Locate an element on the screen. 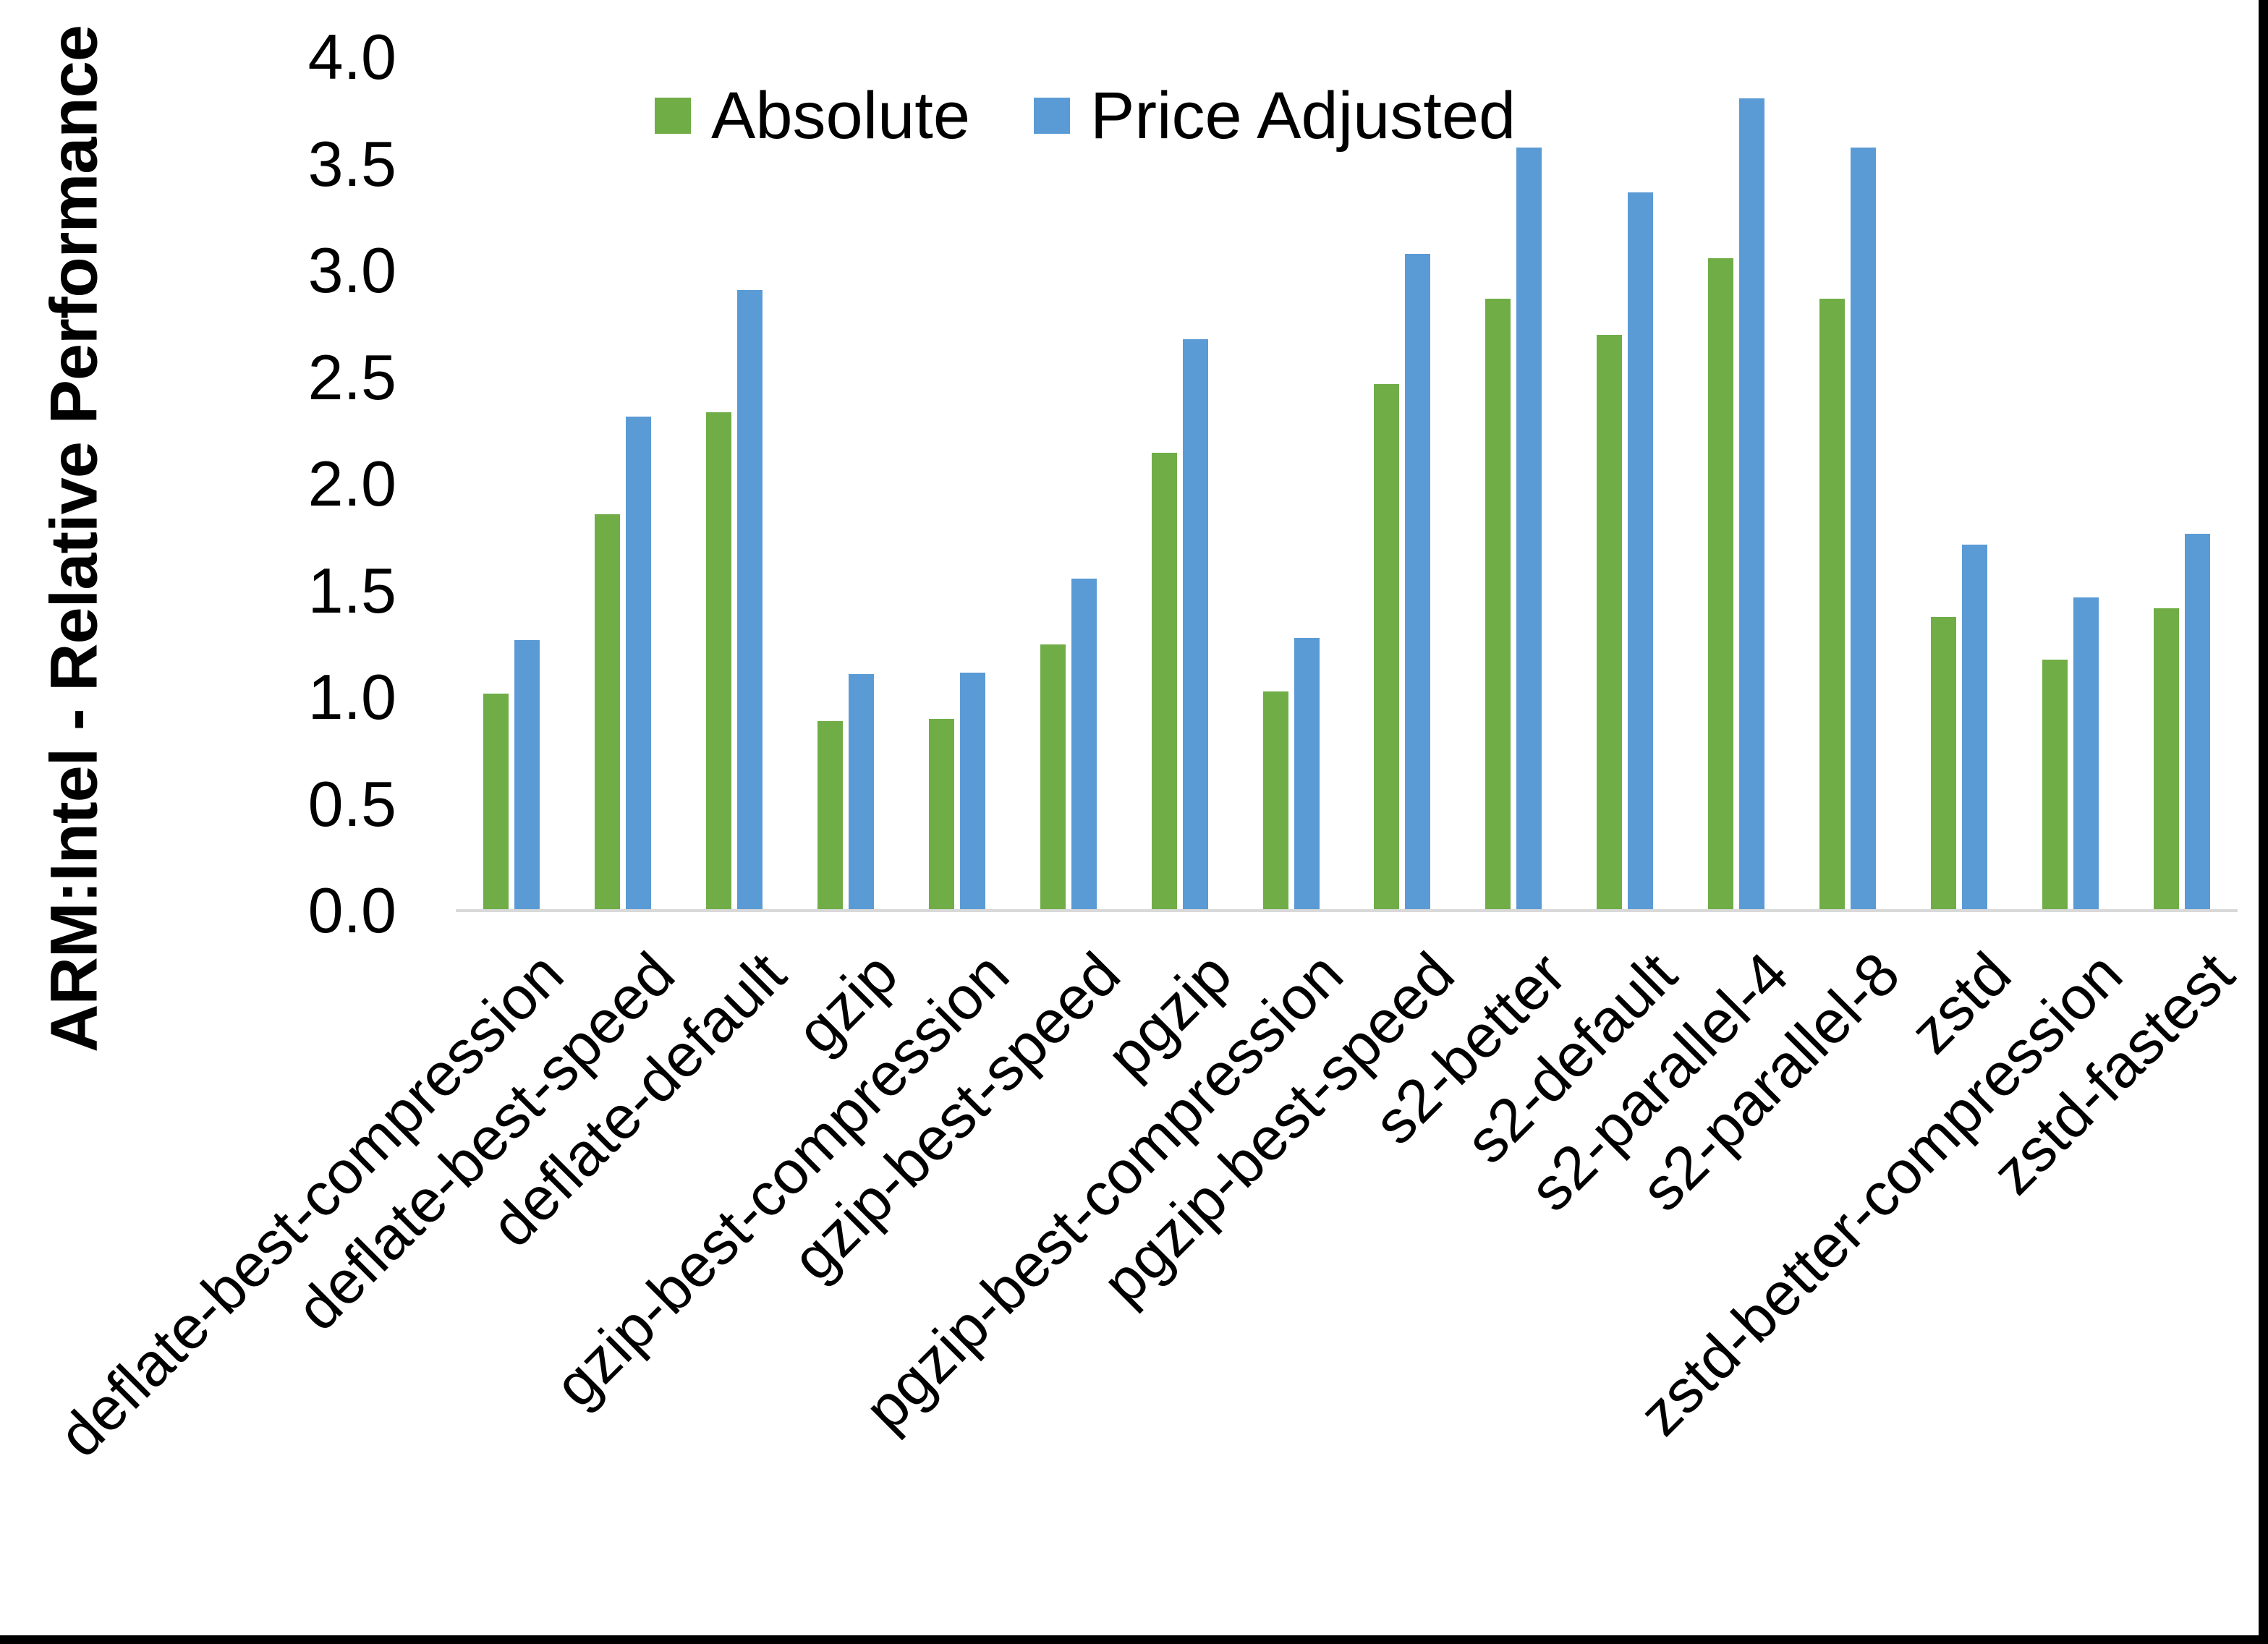 The width and height of the screenshot is (2268, 1644). bar-price-adjusted-gzip-best-speed is located at coordinates (1084, 744).